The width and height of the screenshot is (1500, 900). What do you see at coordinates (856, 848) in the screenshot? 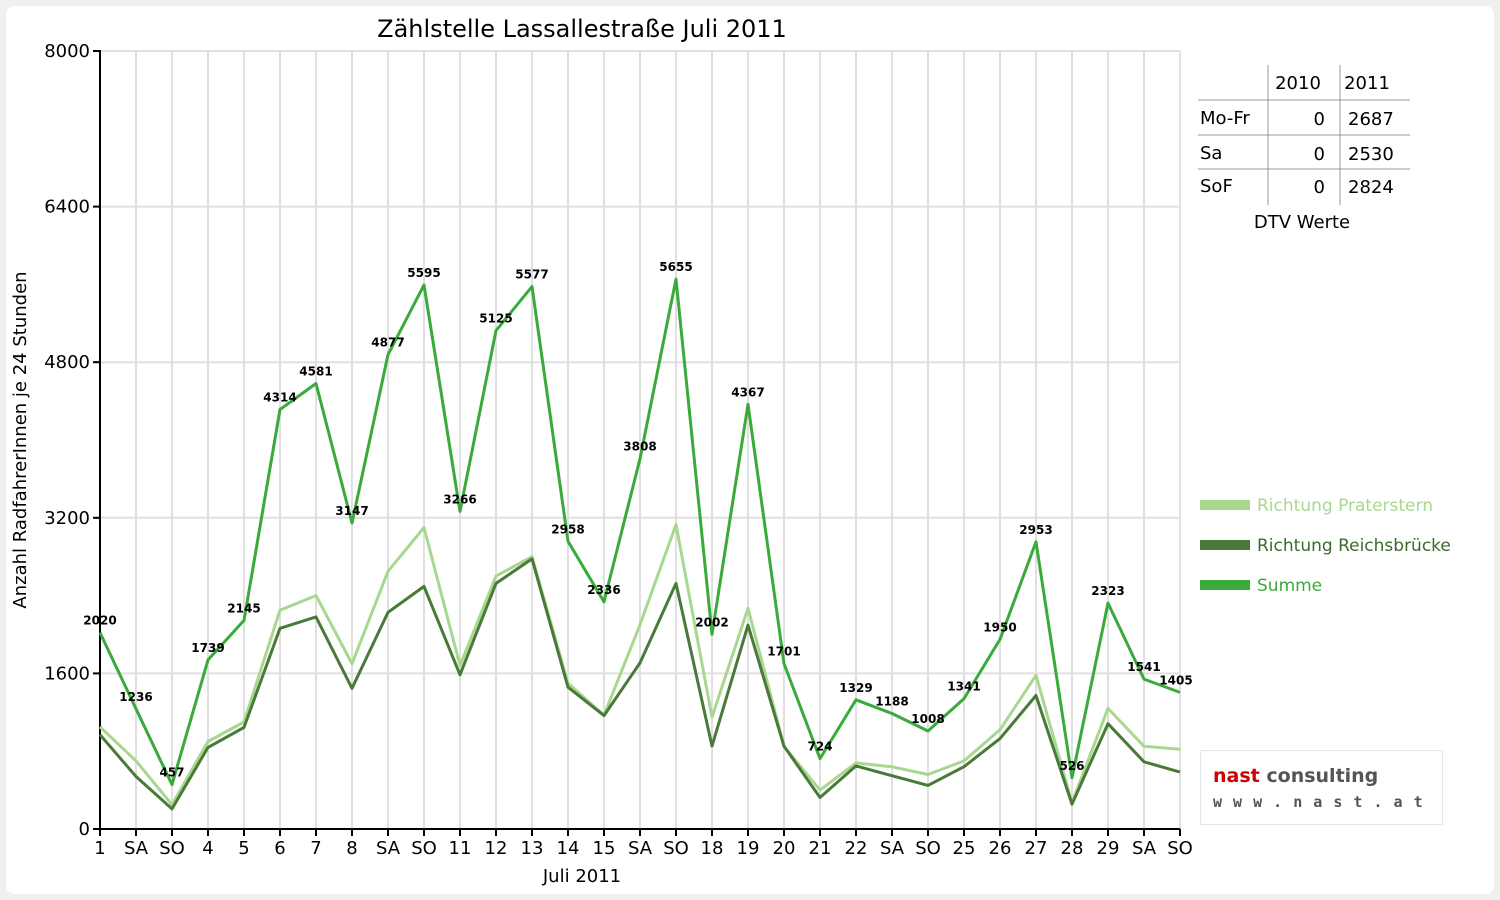
I see `x-tick-label: 22` at bounding box center [856, 848].